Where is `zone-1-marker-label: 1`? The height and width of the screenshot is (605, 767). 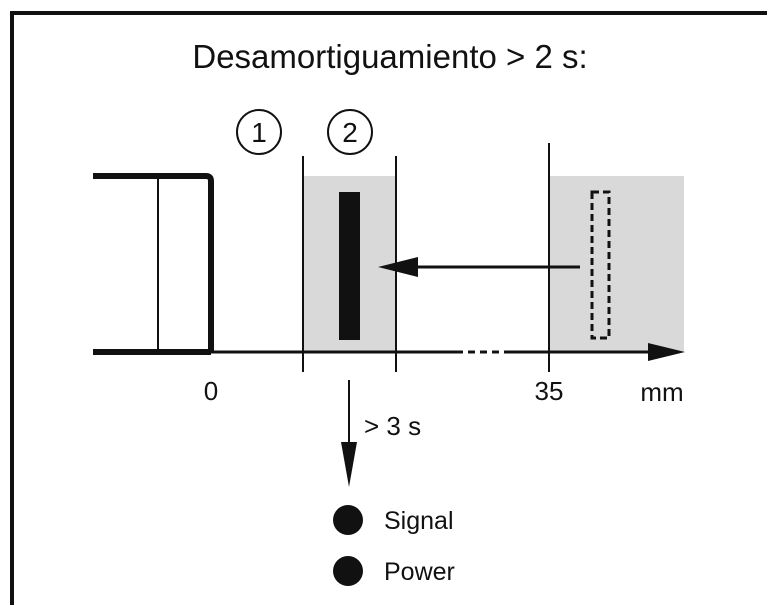
zone-1-marker-label: 1 is located at coordinates (259, 132).